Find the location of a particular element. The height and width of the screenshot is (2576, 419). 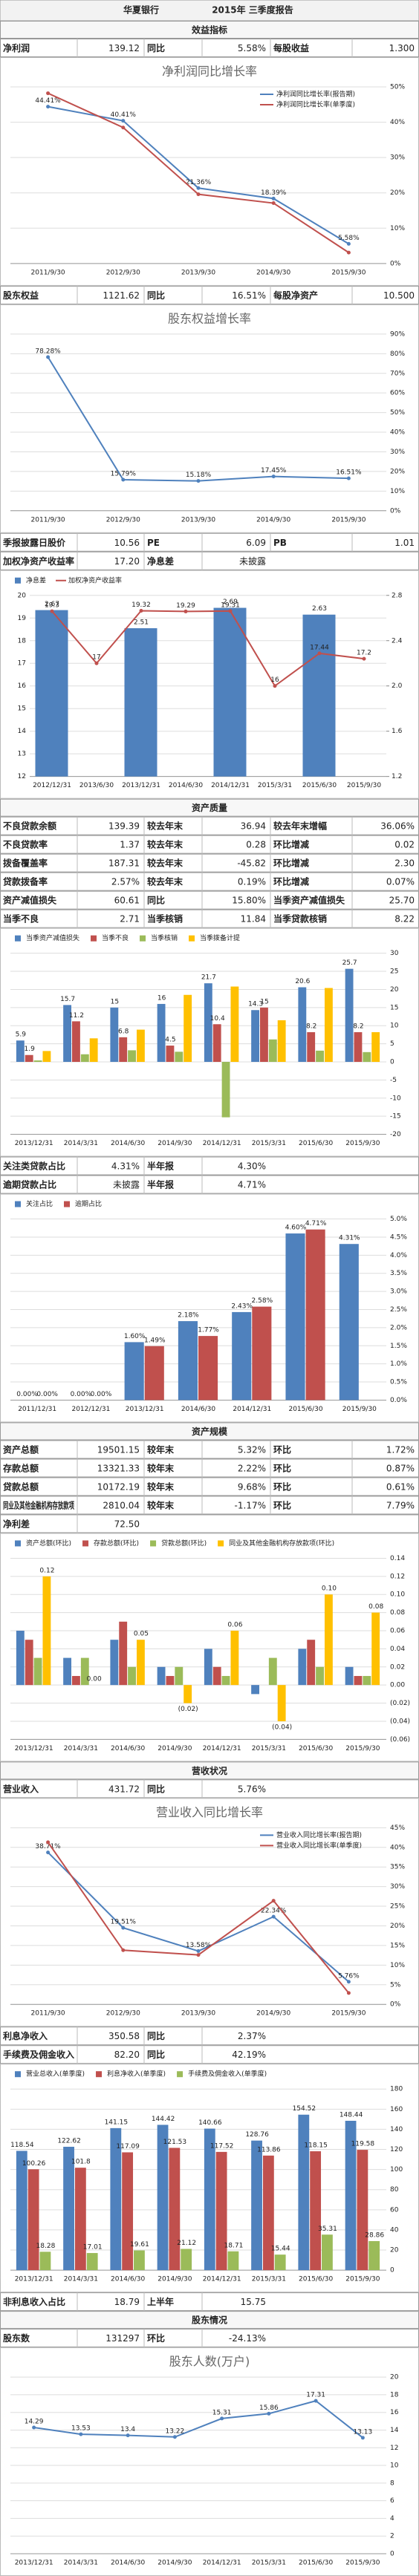

y-tick-label: 1.0% is located at coordinates (398, 1364).